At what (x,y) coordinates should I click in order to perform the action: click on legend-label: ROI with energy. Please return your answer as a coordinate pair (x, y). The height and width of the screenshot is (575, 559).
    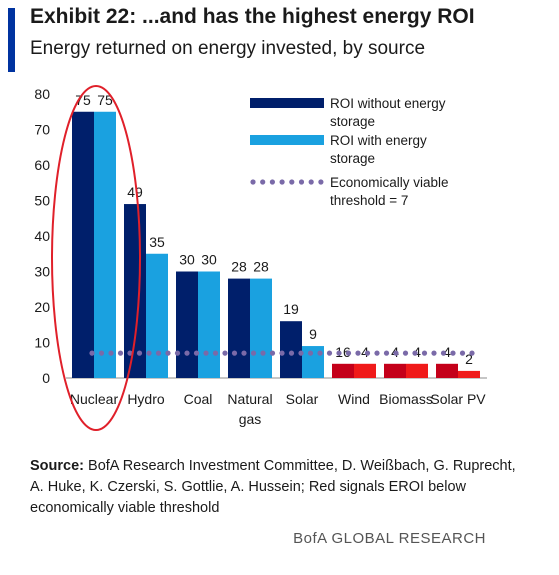
    Looking at the image, I should click on (378, 140).